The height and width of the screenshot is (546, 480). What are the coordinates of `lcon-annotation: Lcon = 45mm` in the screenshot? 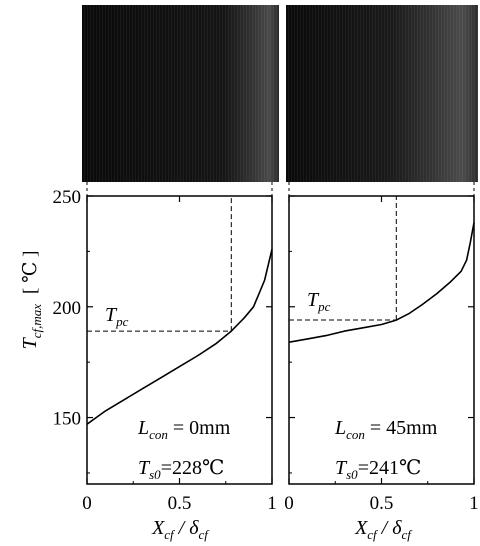 It's located at (386, 429).